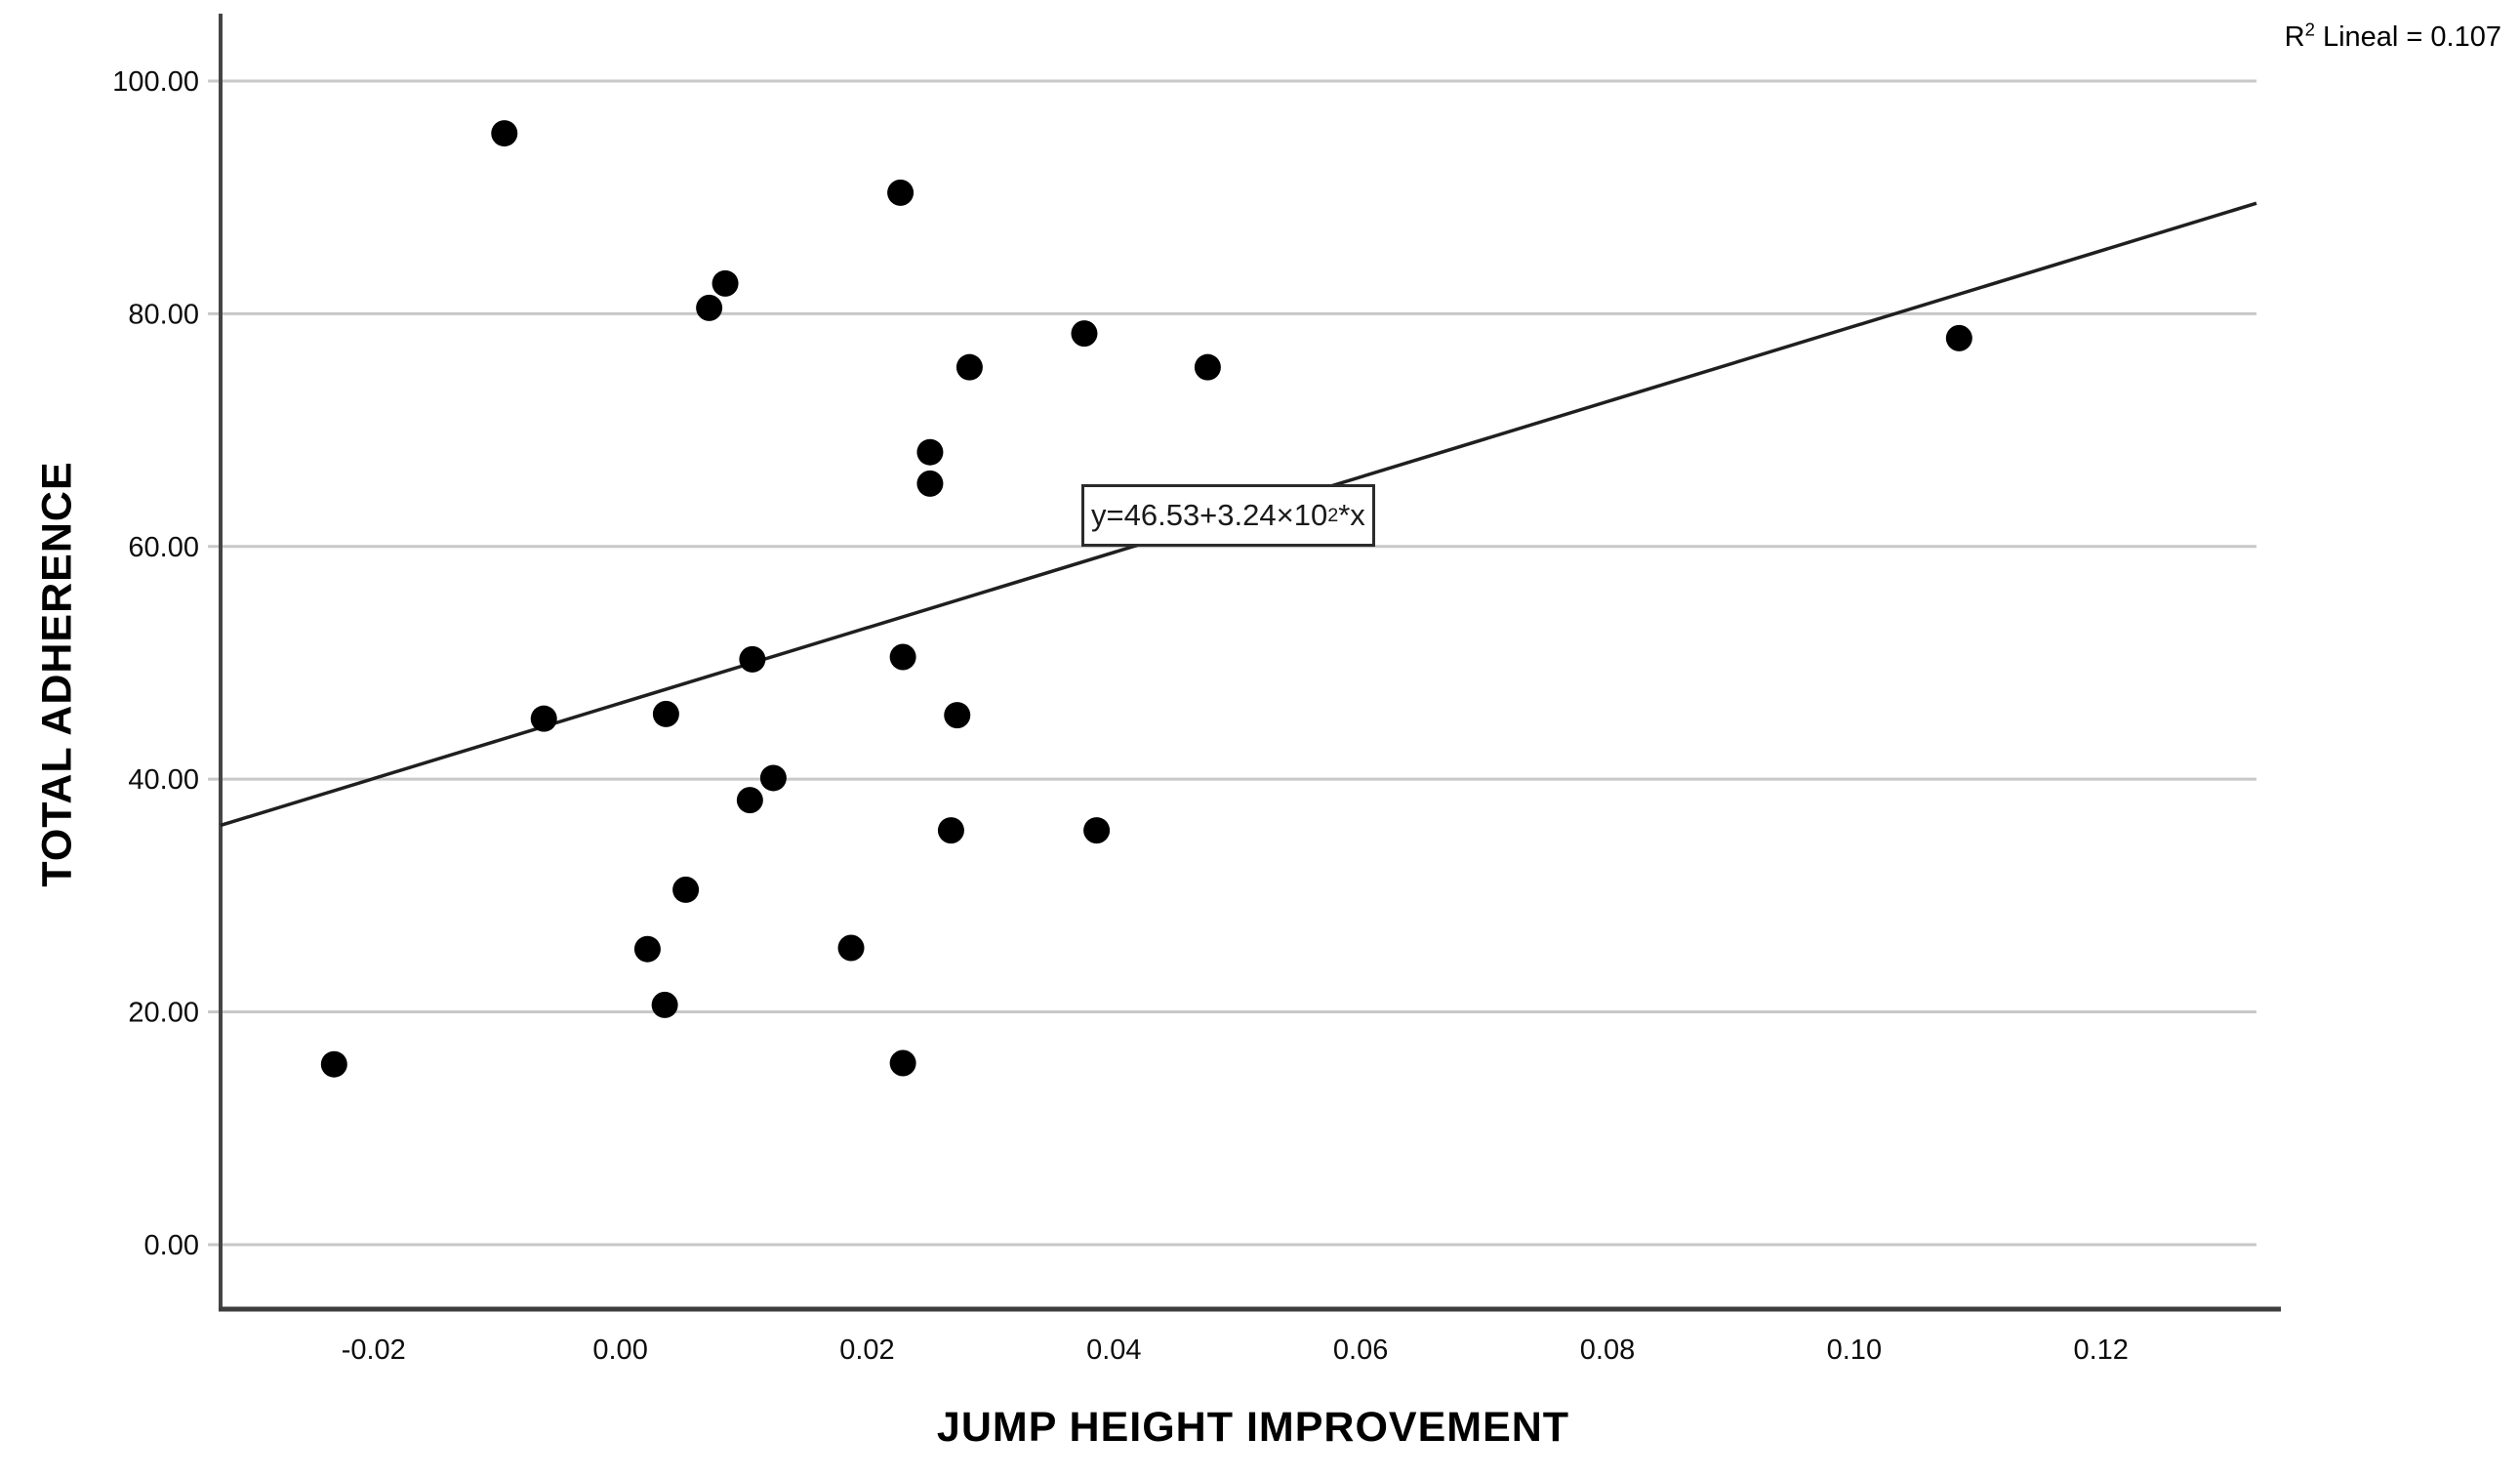  I want to click on y-tick-label: 0.00, so click(171, 1245).